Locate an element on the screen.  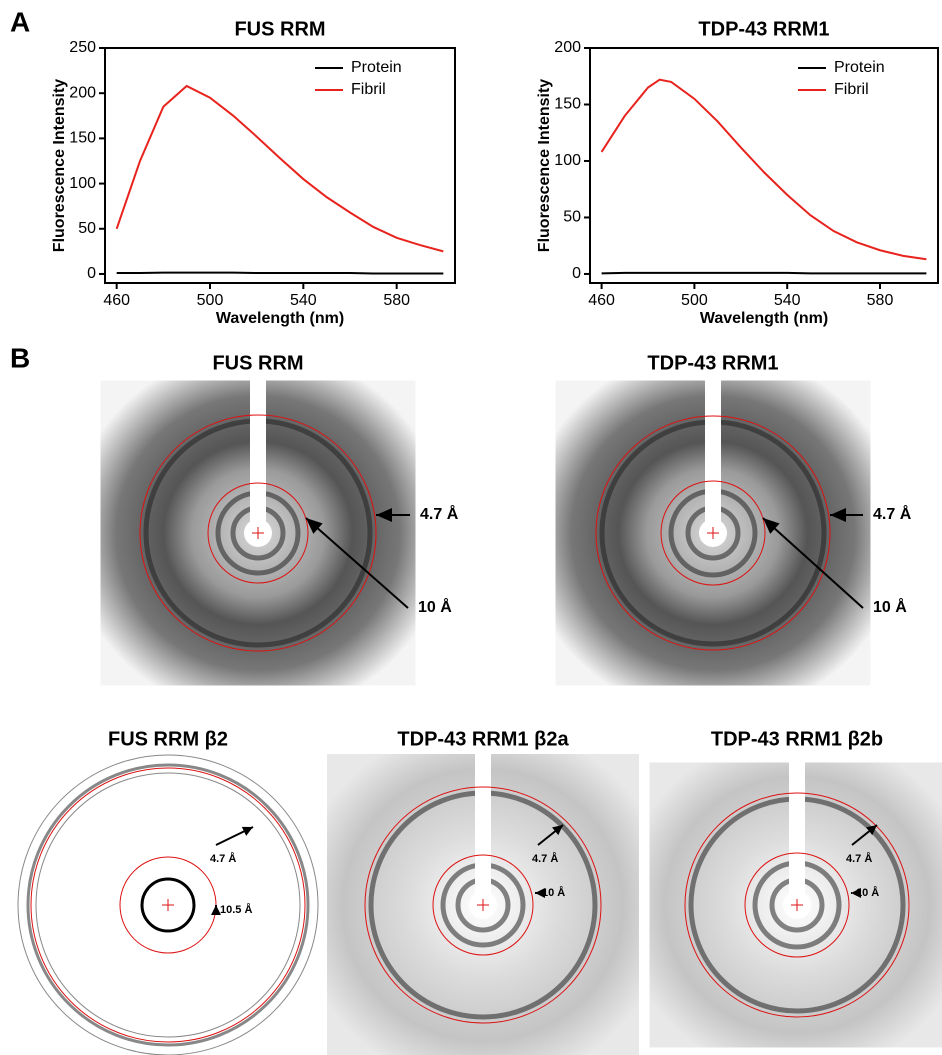
panel-title: TDP-43 RRM1 β2a is located at coordinates (483, 739).